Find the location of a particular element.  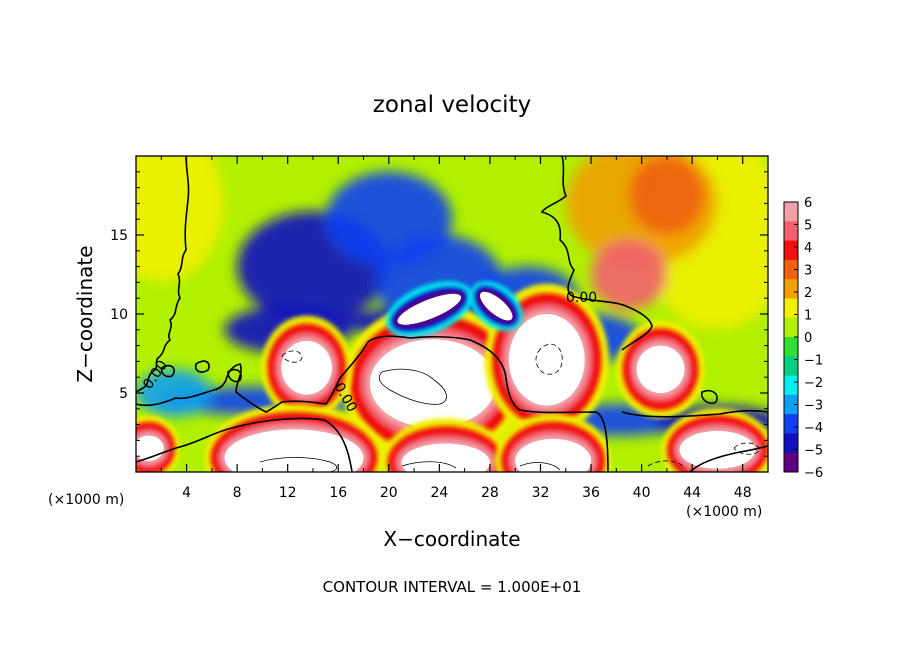

colorbar-tick-label-10: −4 is located at coordinates (813, 428).